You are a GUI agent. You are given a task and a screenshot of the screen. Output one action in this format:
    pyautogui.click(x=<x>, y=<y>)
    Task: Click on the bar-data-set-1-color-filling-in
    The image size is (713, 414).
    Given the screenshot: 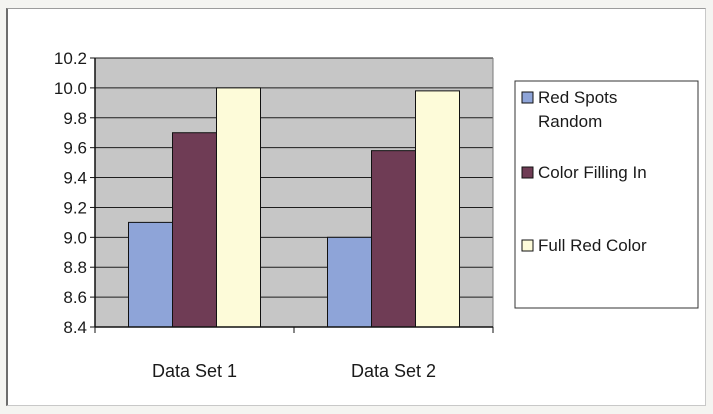 What is the action you would take?
    pyautogui.click(x=194, y=230)
    